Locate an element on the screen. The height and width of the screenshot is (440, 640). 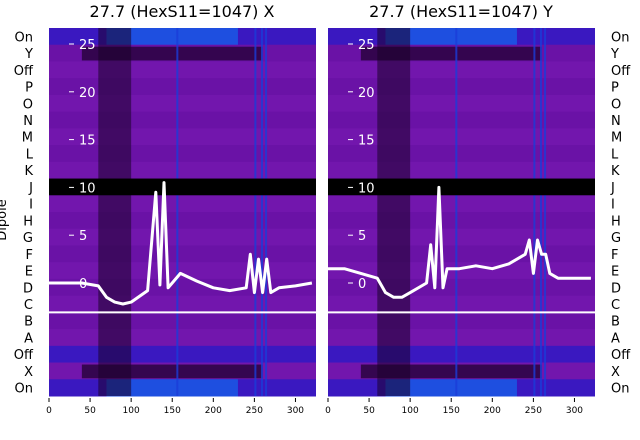
row-label: D is located at coordinates (28, 288).